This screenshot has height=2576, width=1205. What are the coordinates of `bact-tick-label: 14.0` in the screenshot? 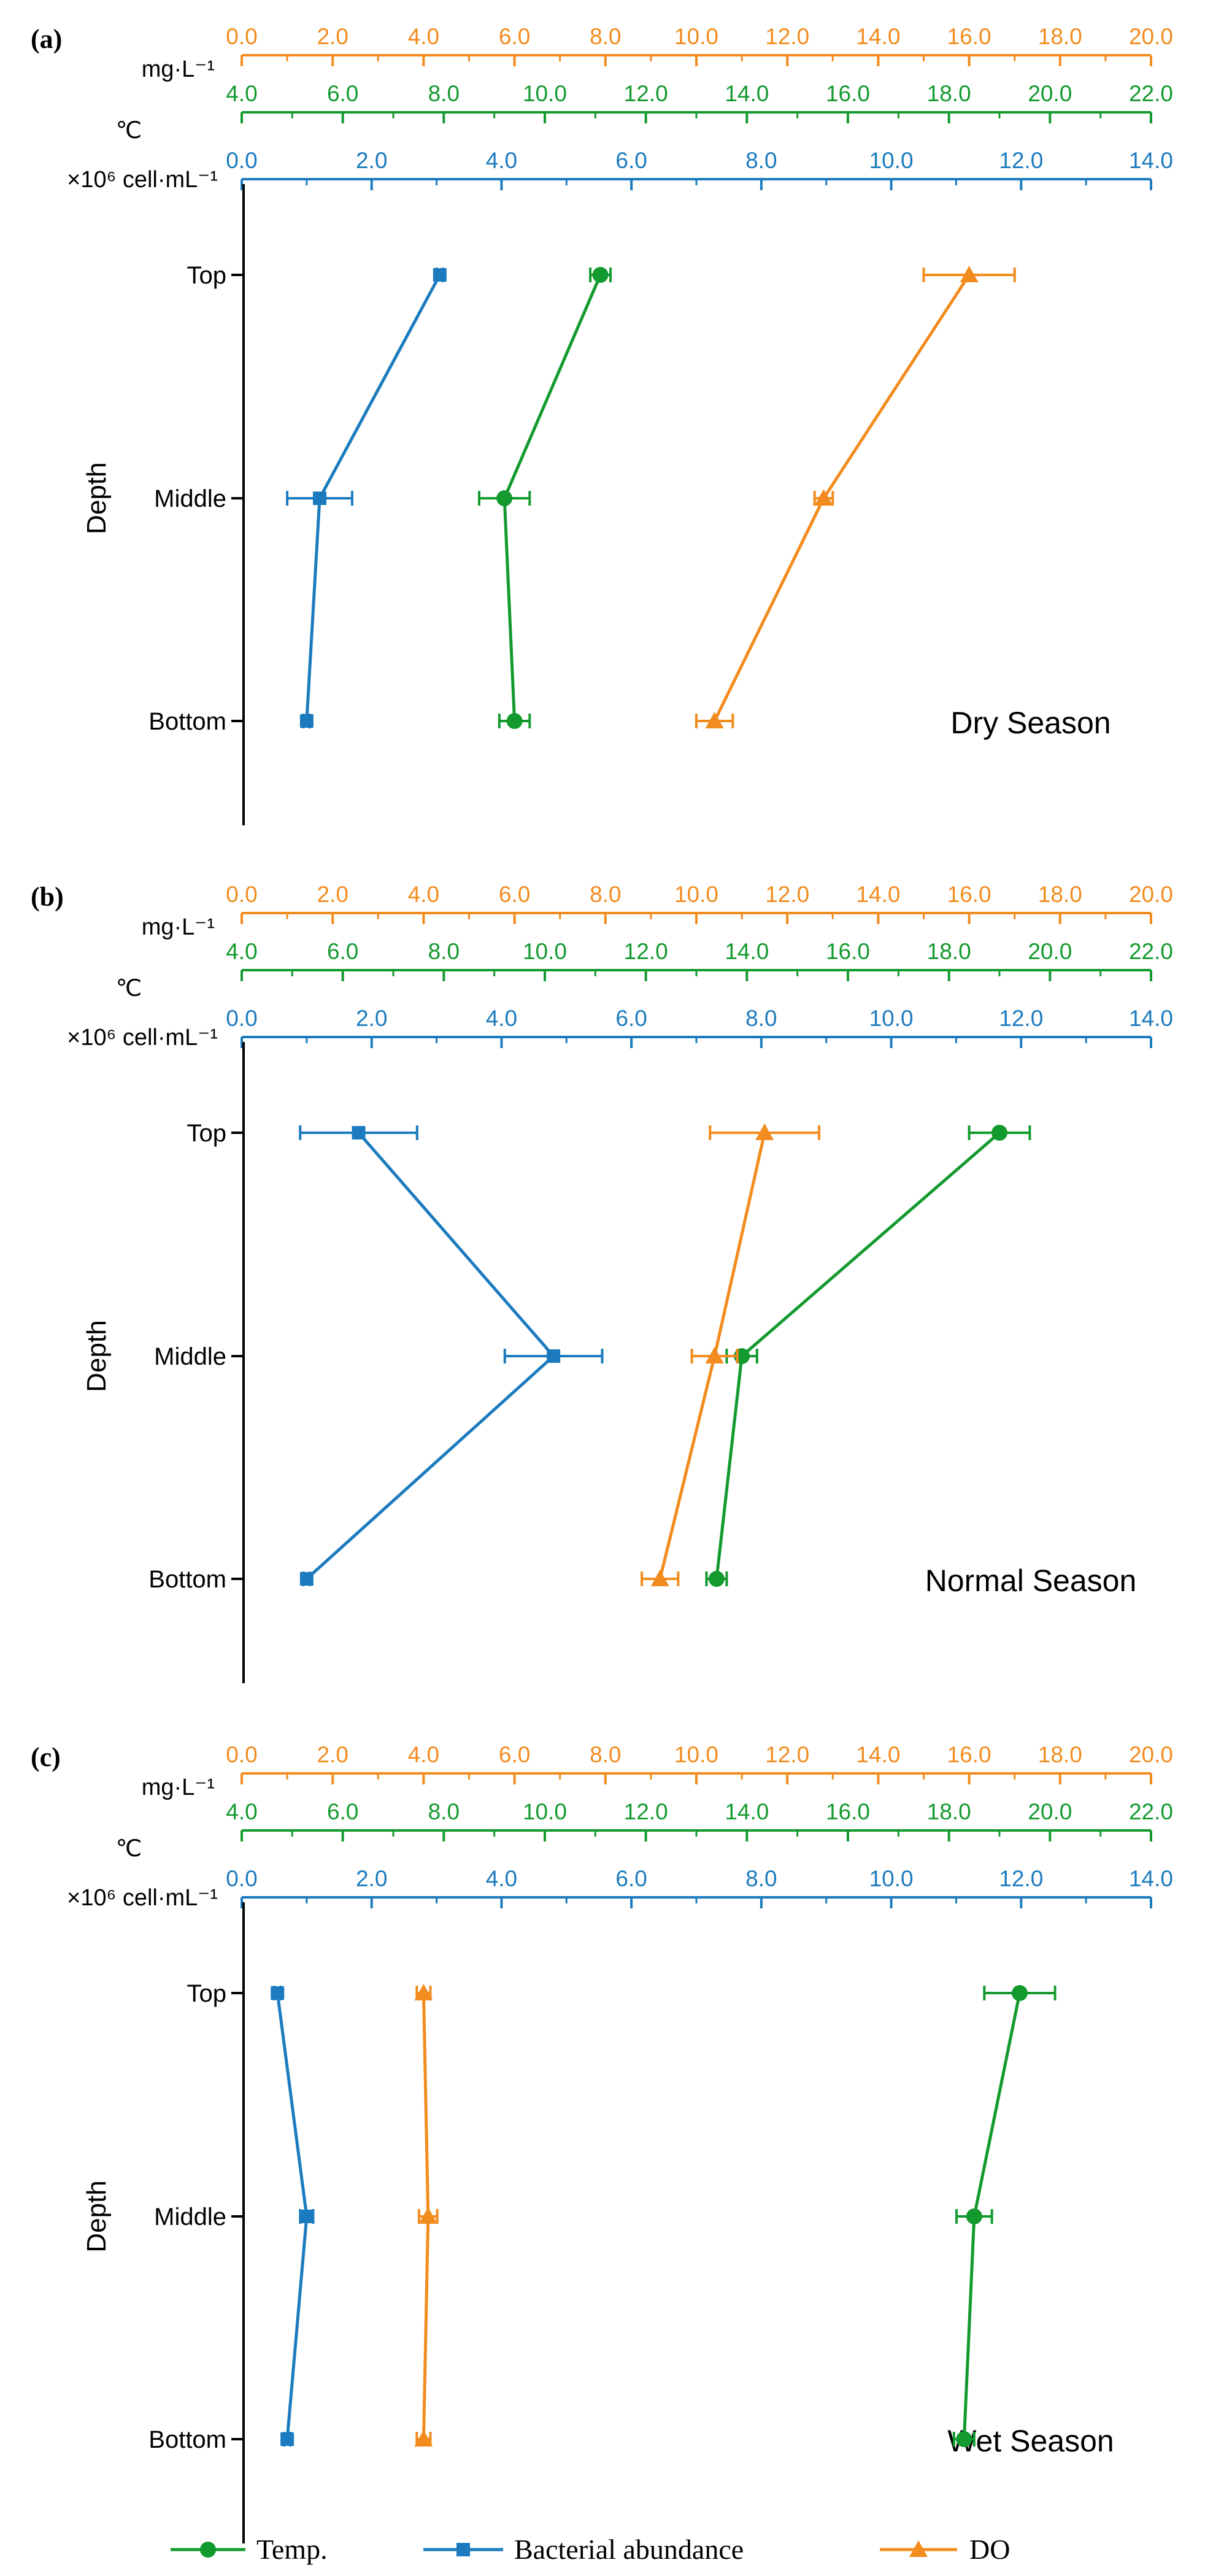 It's located at (1151, 1018).